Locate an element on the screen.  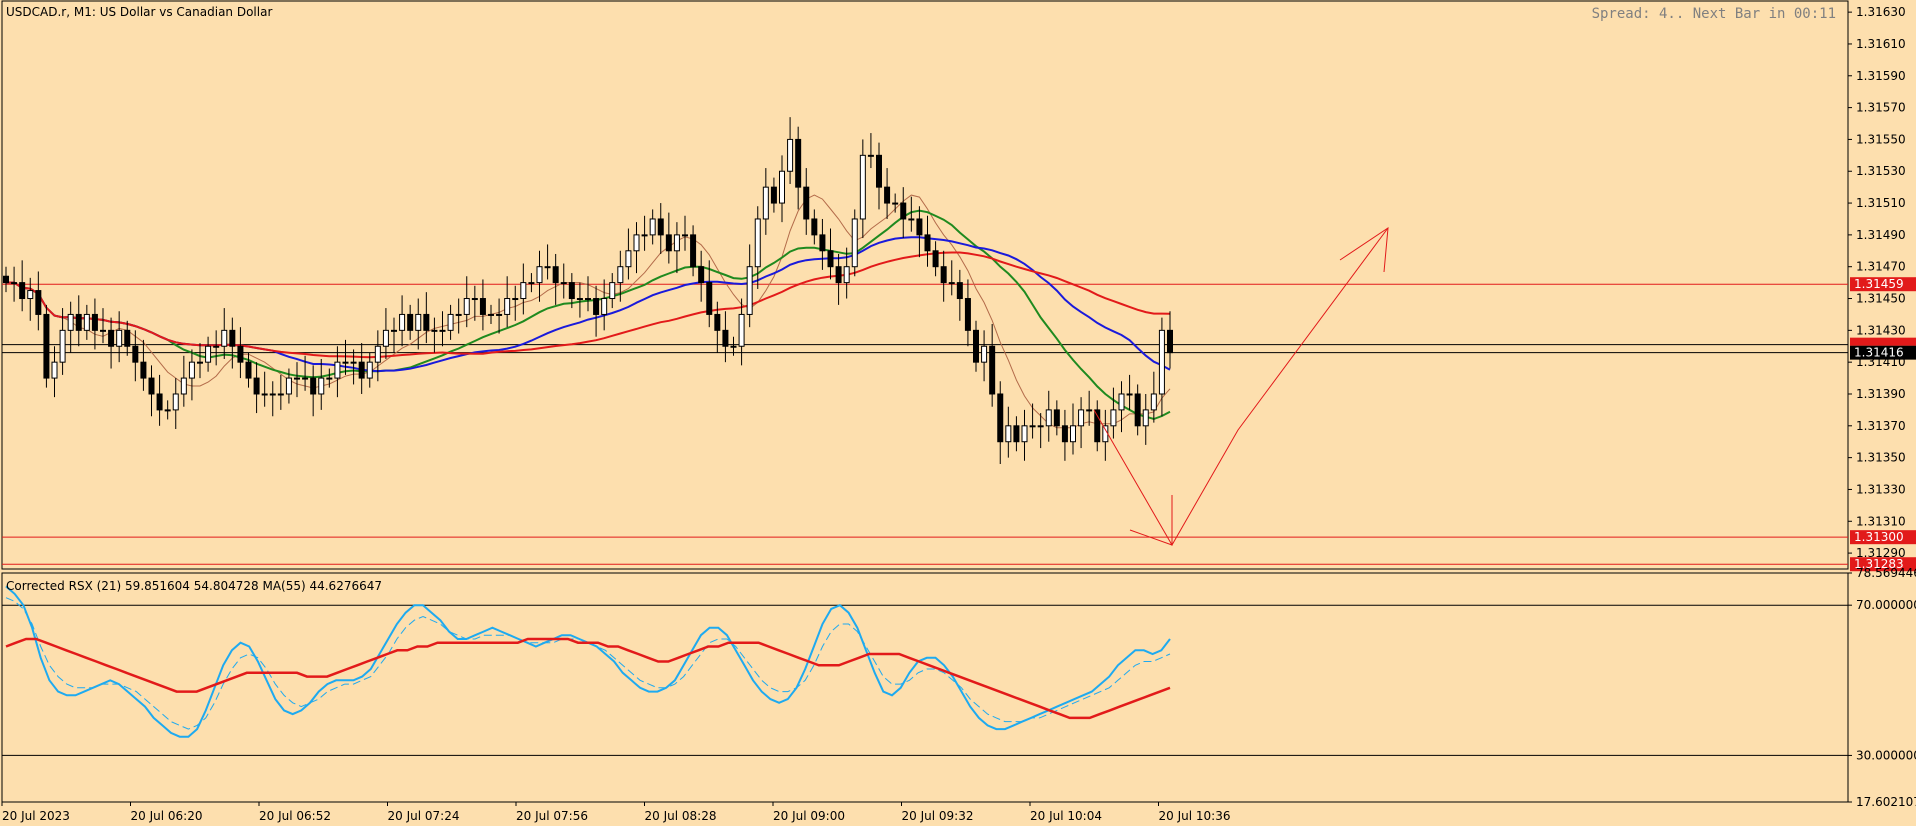
price-level-value: 1.31459 is located at coordinates (1879, 284).